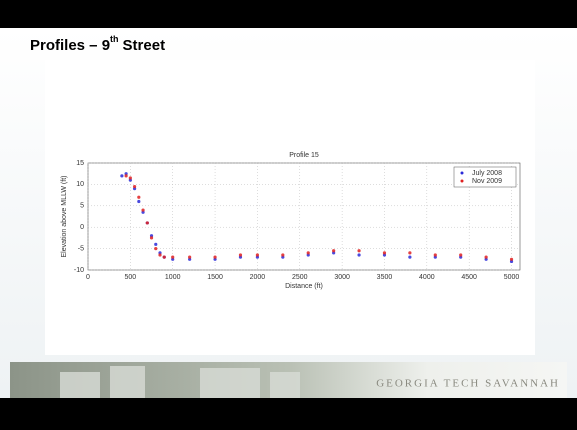 The image size is (577, 430). I want to click on footer-text: GEORGIA TECH SAVANNAH, so click(468, 384).